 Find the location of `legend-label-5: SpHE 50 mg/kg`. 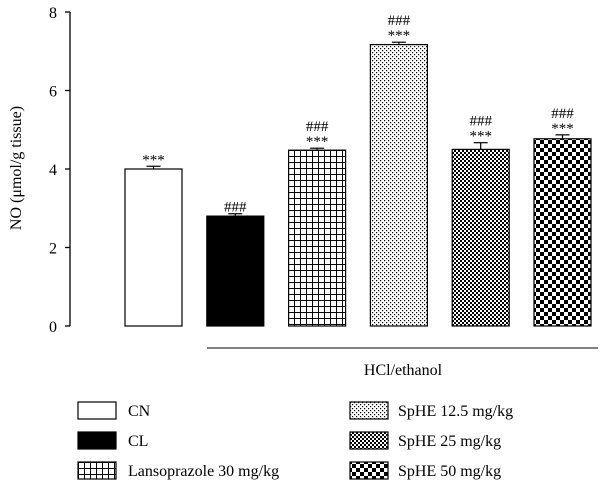

legend-label-5: SpHE 50 mg/kg is located at coordinates (449, 471).